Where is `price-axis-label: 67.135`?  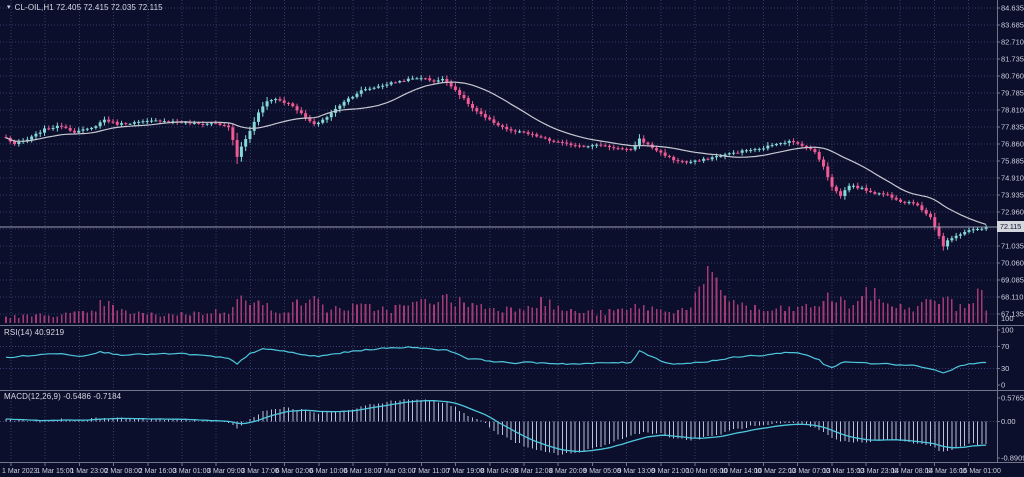 price-axis-label: 67.135 is located at coordinates (1012, 313).